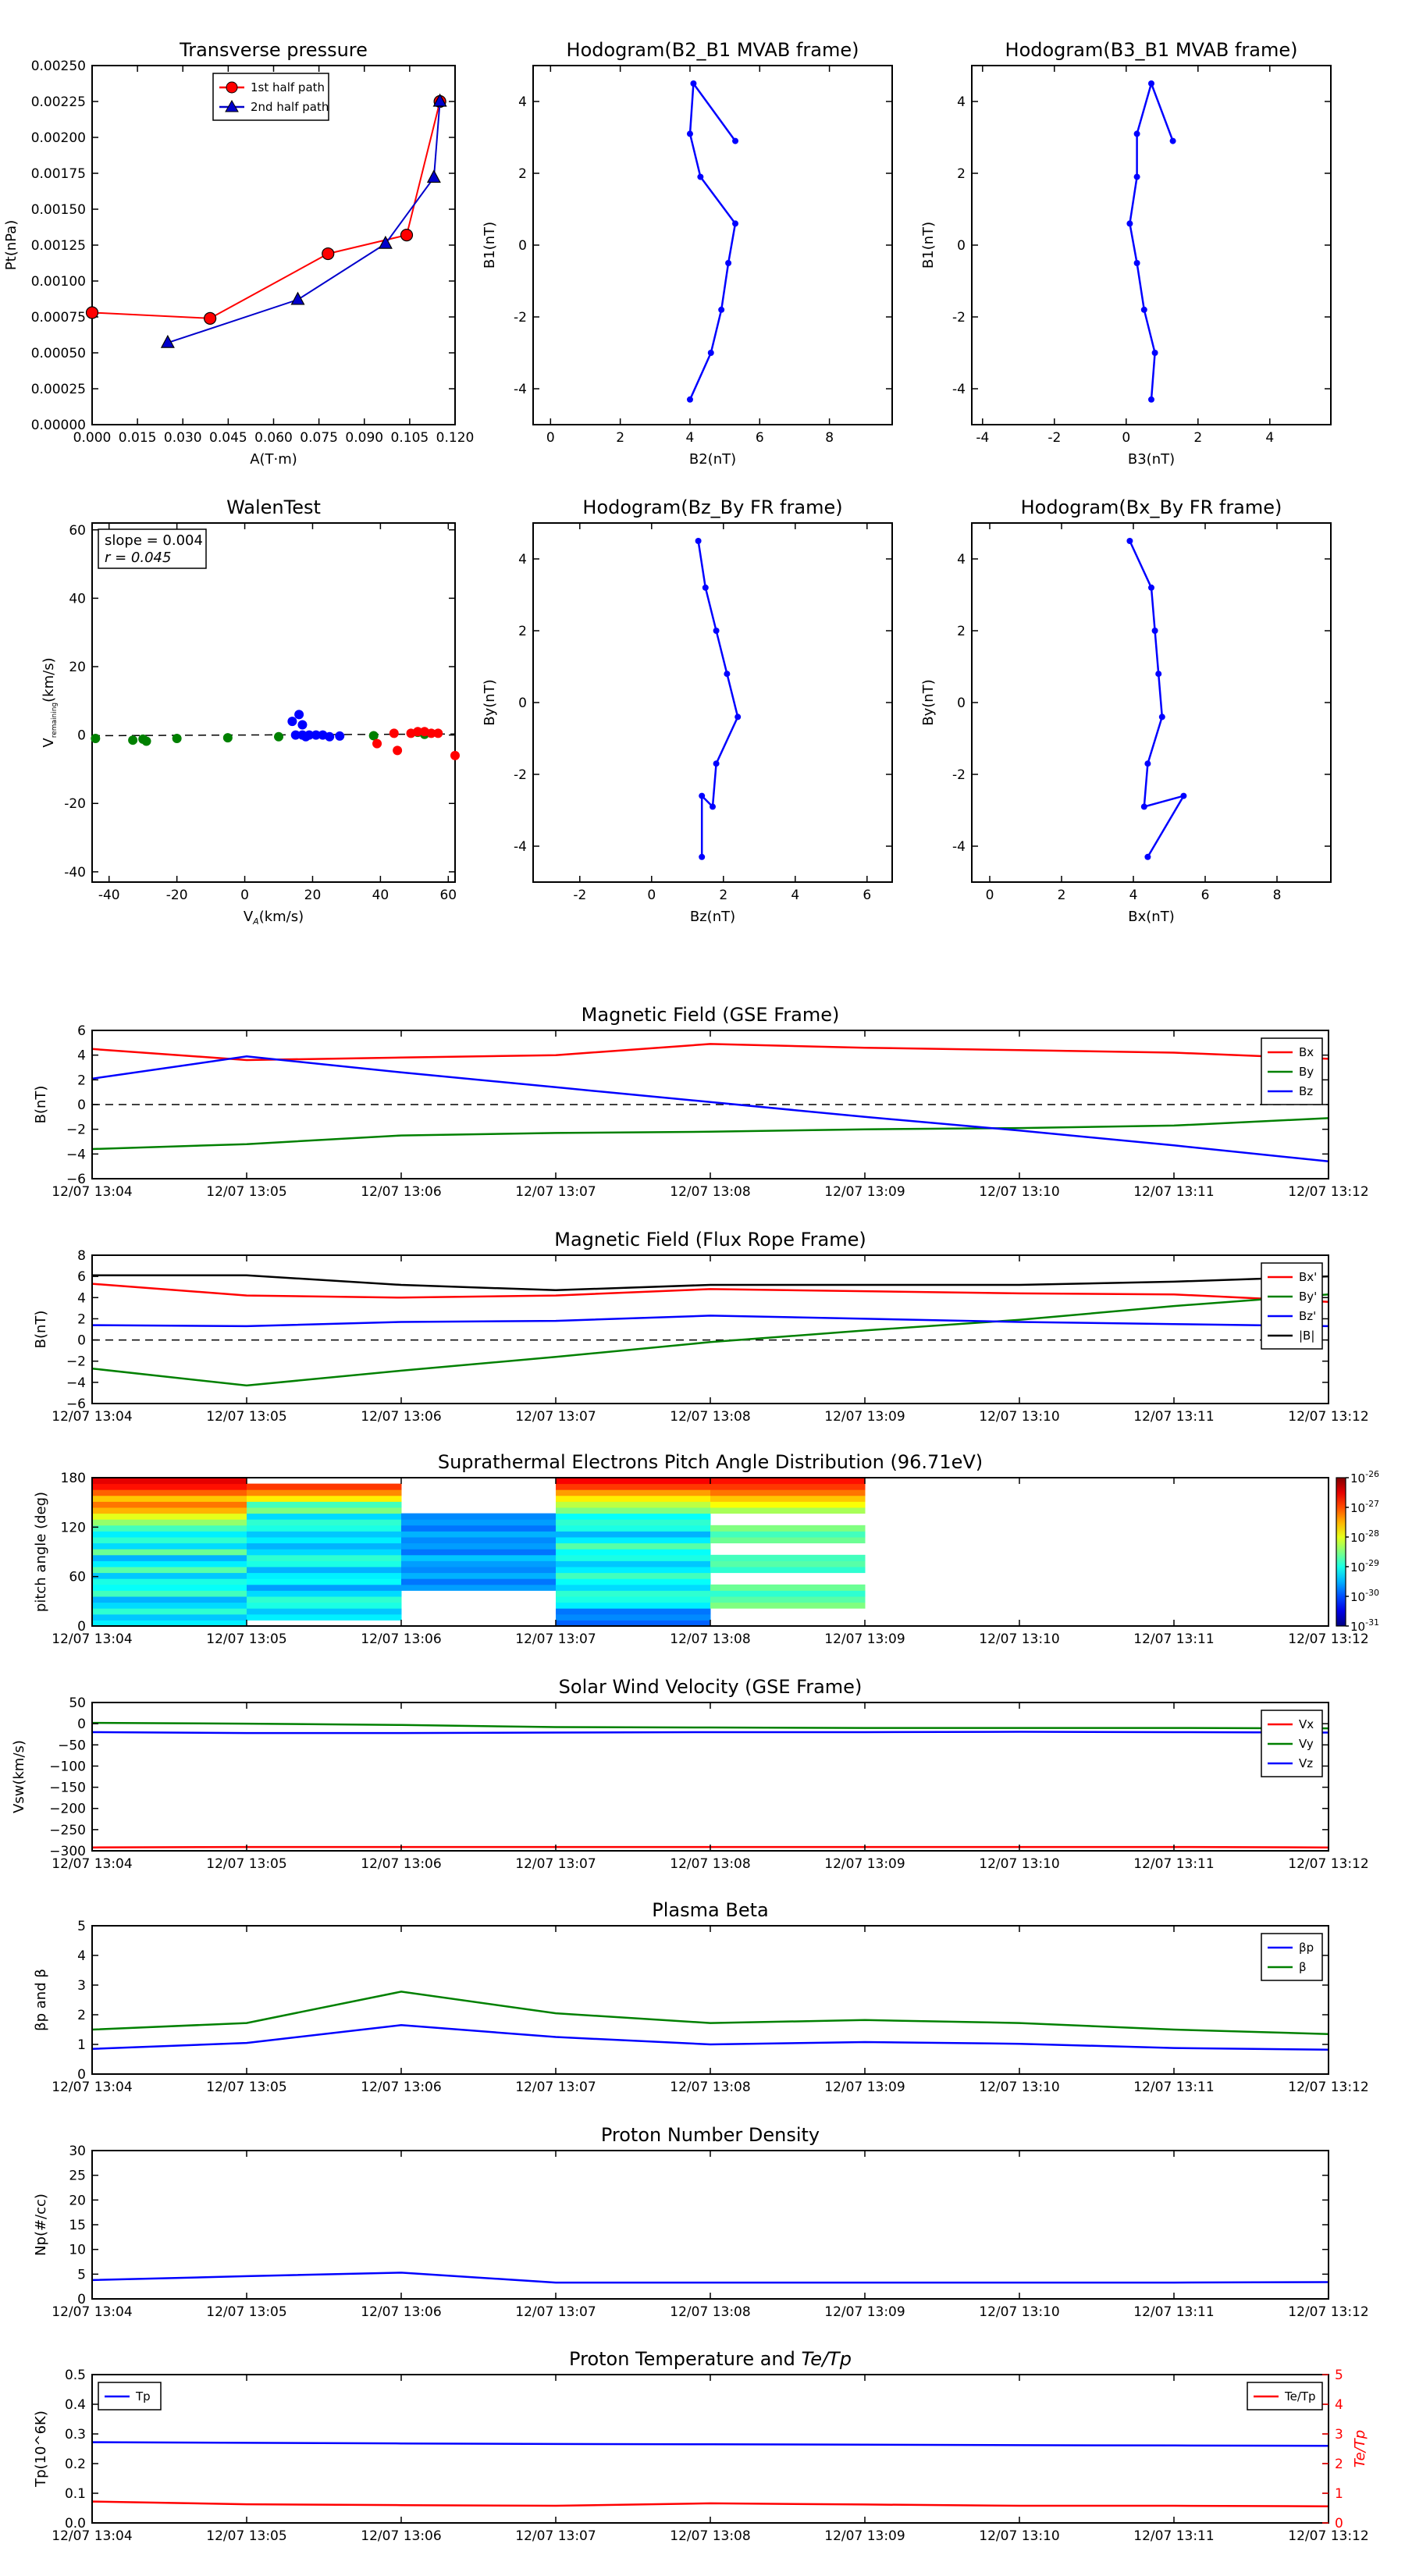  Describe the element at coordinates (1372, 1622) in the screenshot. I see `colorbar-exponent: -31` at that location.